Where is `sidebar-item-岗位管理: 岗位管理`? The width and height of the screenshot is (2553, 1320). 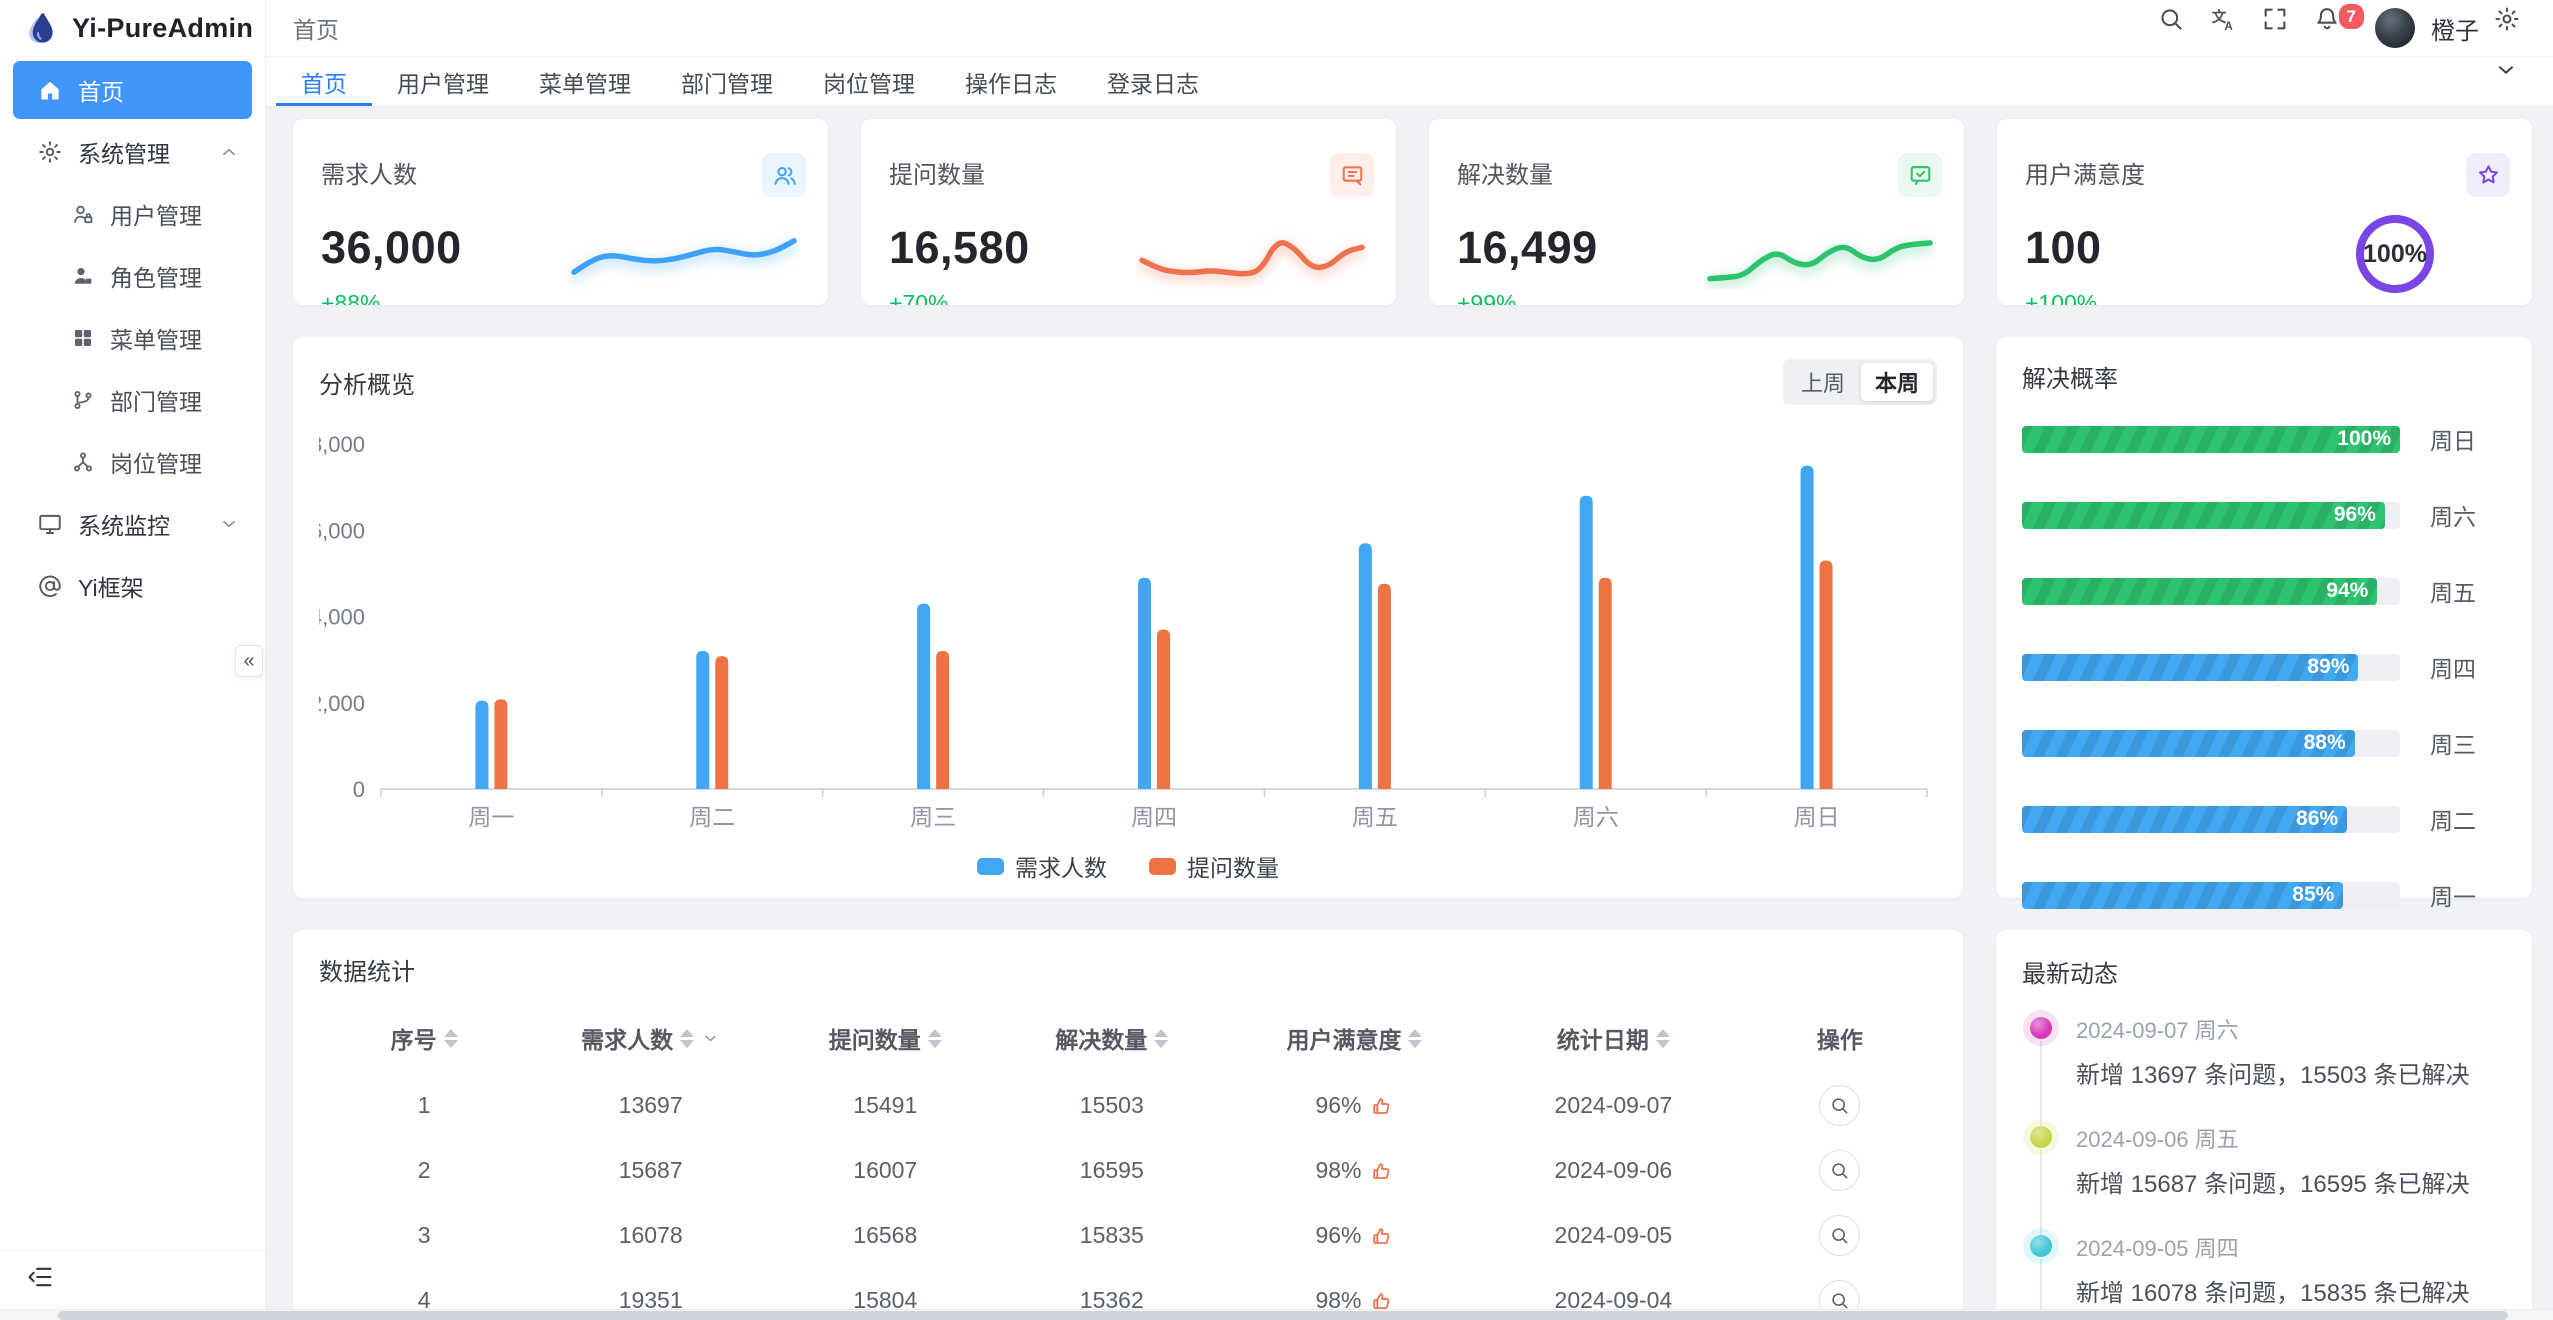 sidebar-item-岗位管理: 岗位管理 is located at coordinates (132, 462).